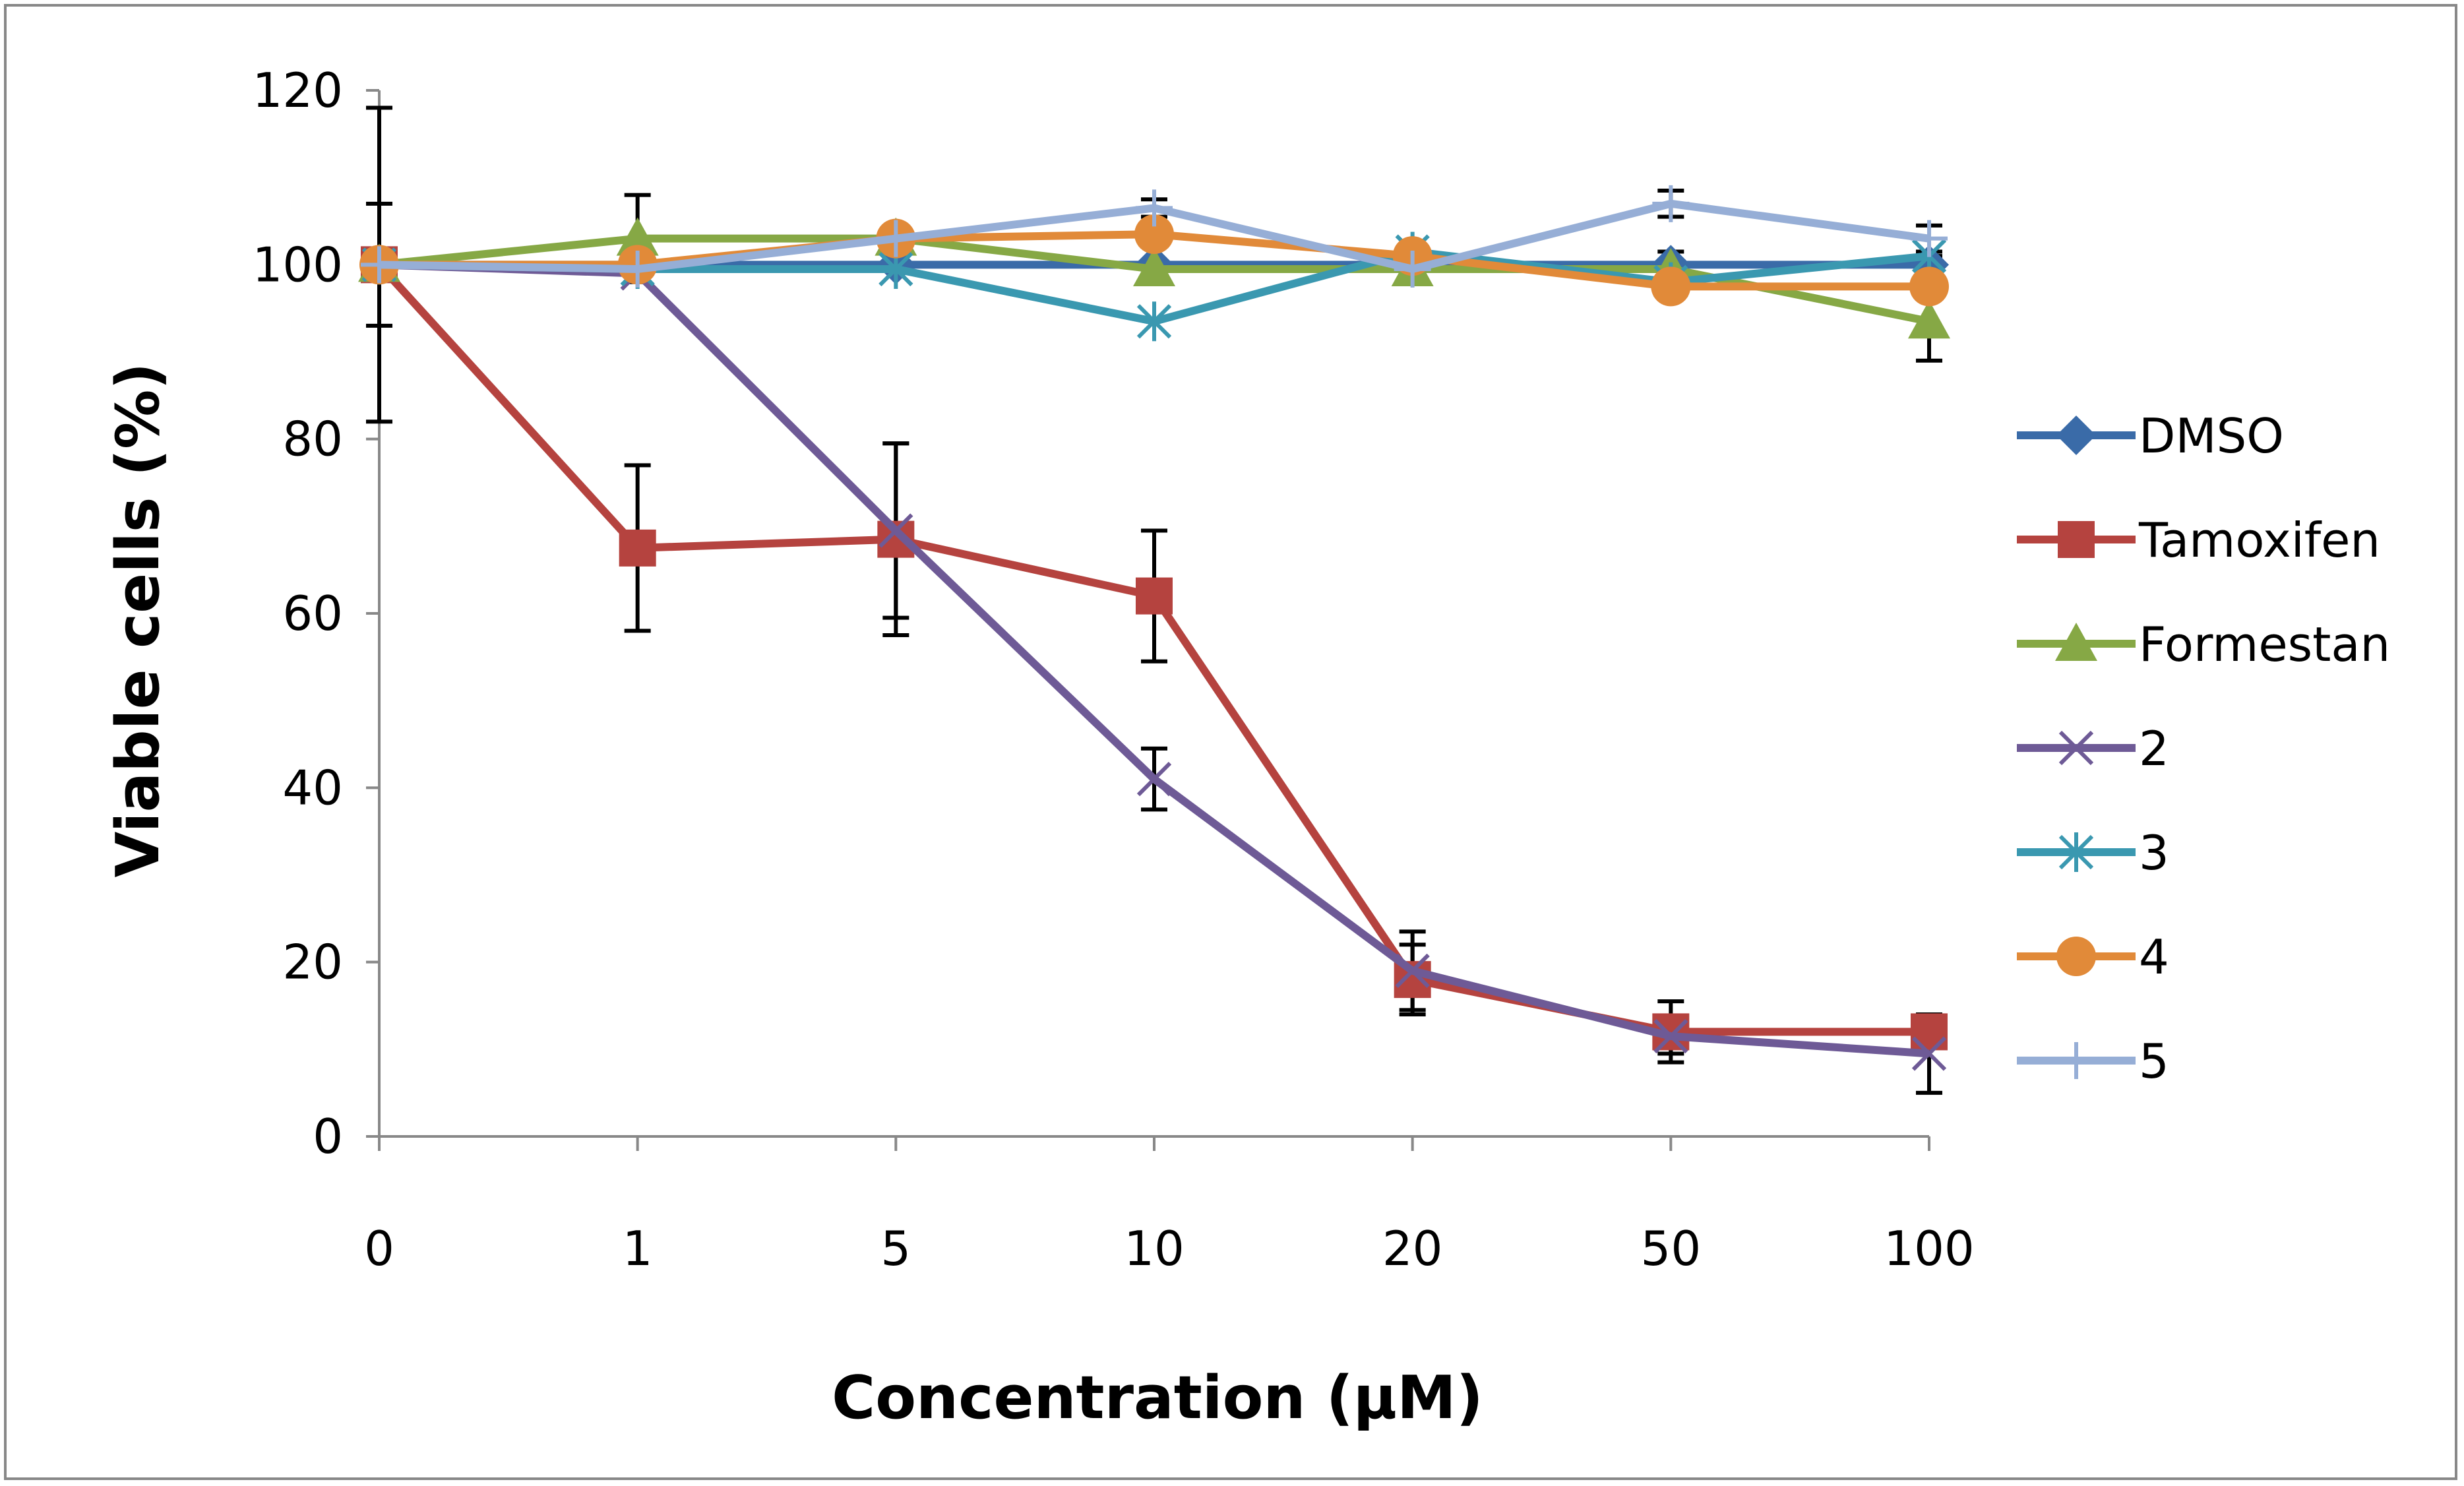 Image resolution: width=2464 pixels, height=1486 pixels. What do you see at coordinates (312, 962) in the screenshot?
I see `y-tick-label: 20` at bounding box center [312, 962].